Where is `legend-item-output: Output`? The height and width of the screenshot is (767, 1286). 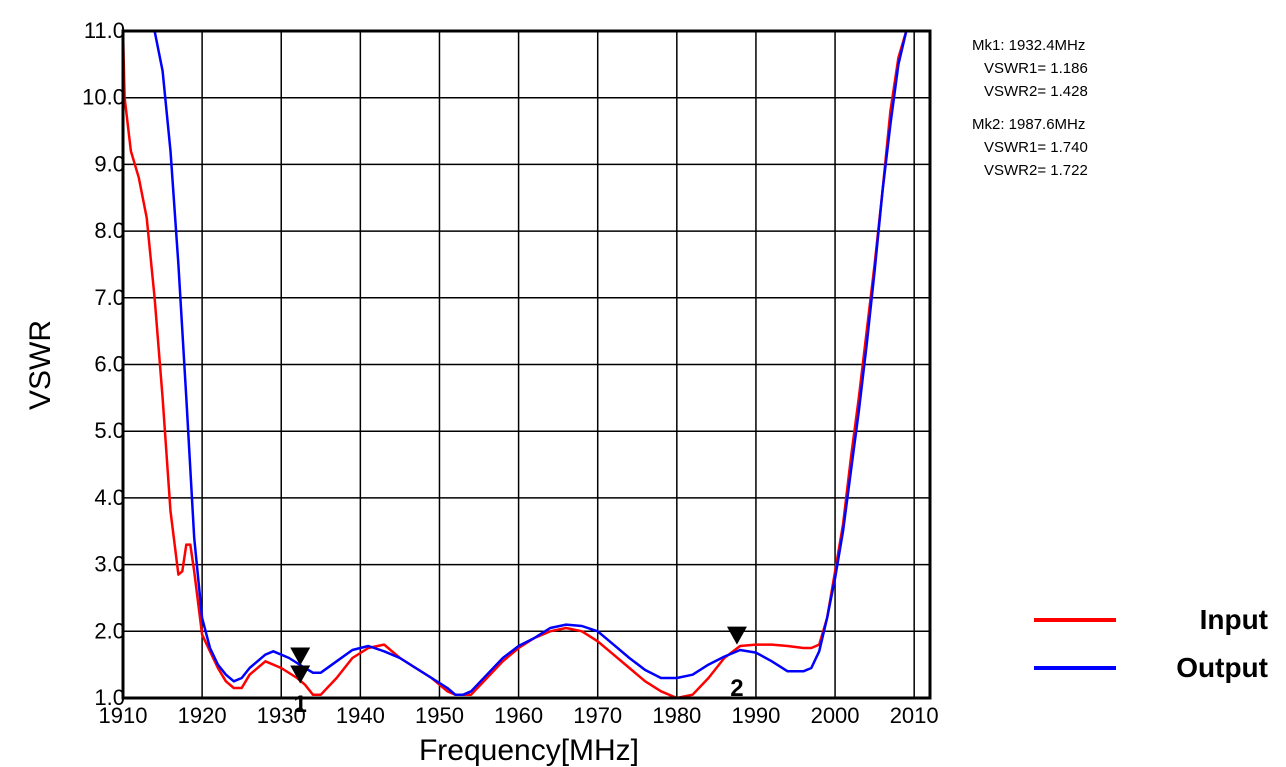
legend-item-output: Output is located at coordinates (1154, 670).